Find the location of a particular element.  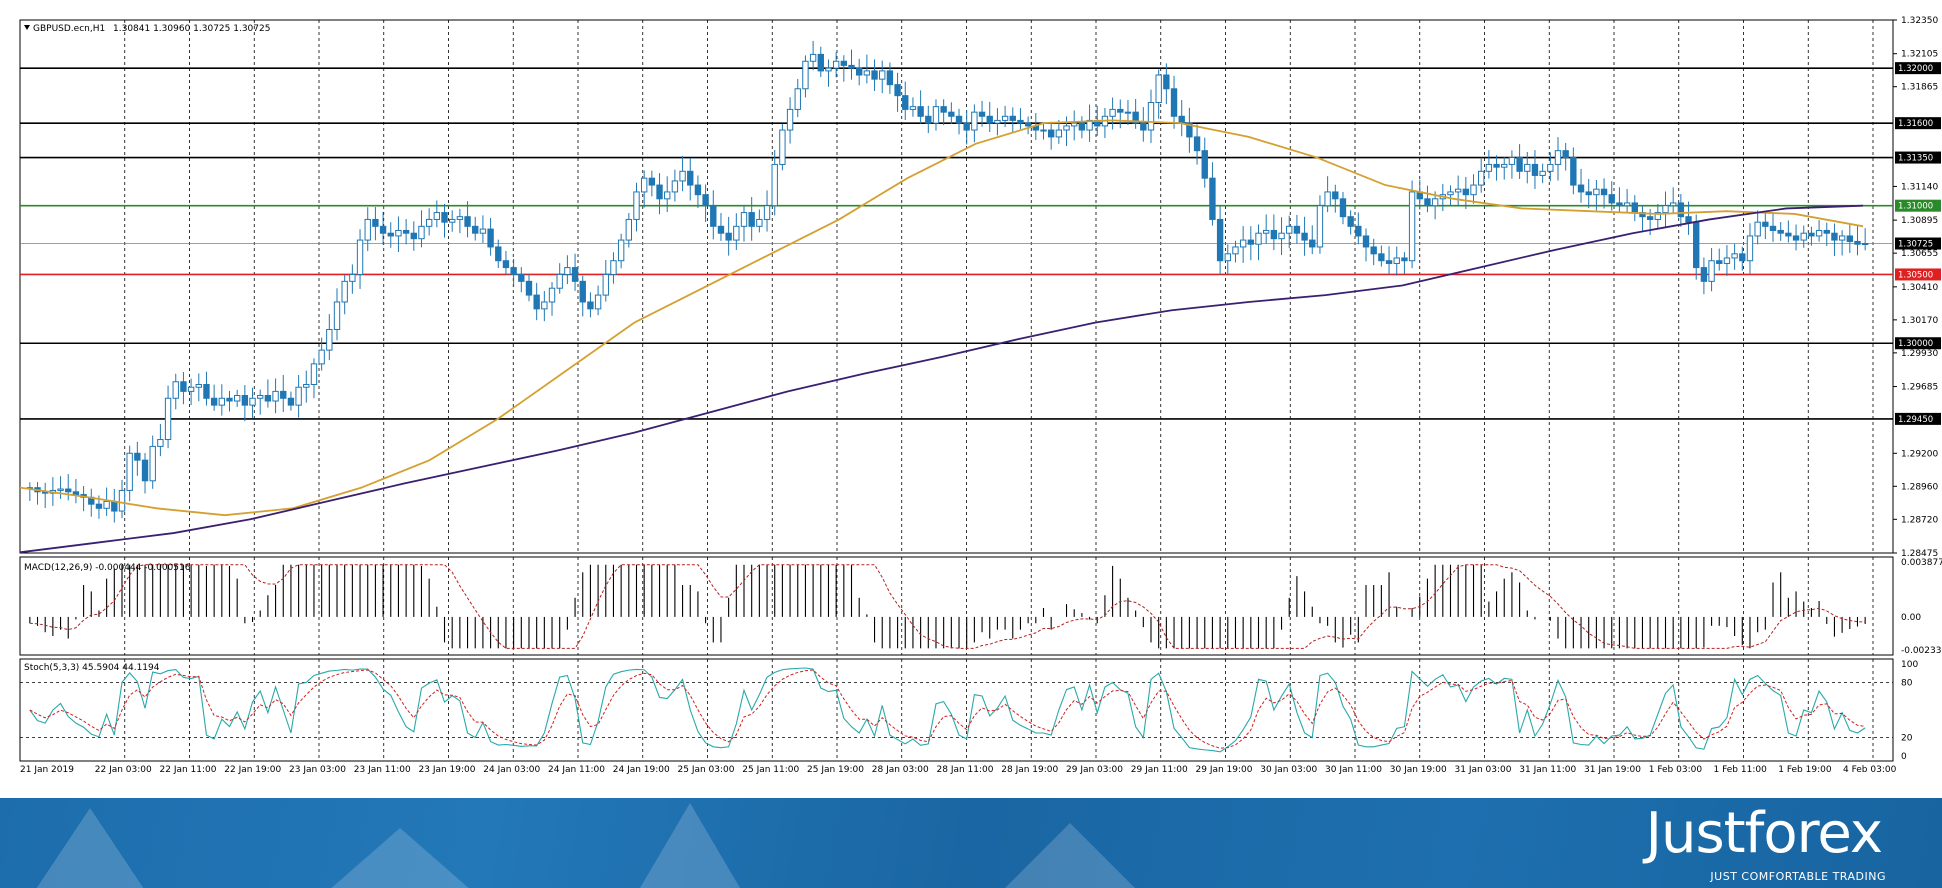

macd-label: MACD(12,26,9) -0.000444 -0.000516 is located at coordinates (107, 568).